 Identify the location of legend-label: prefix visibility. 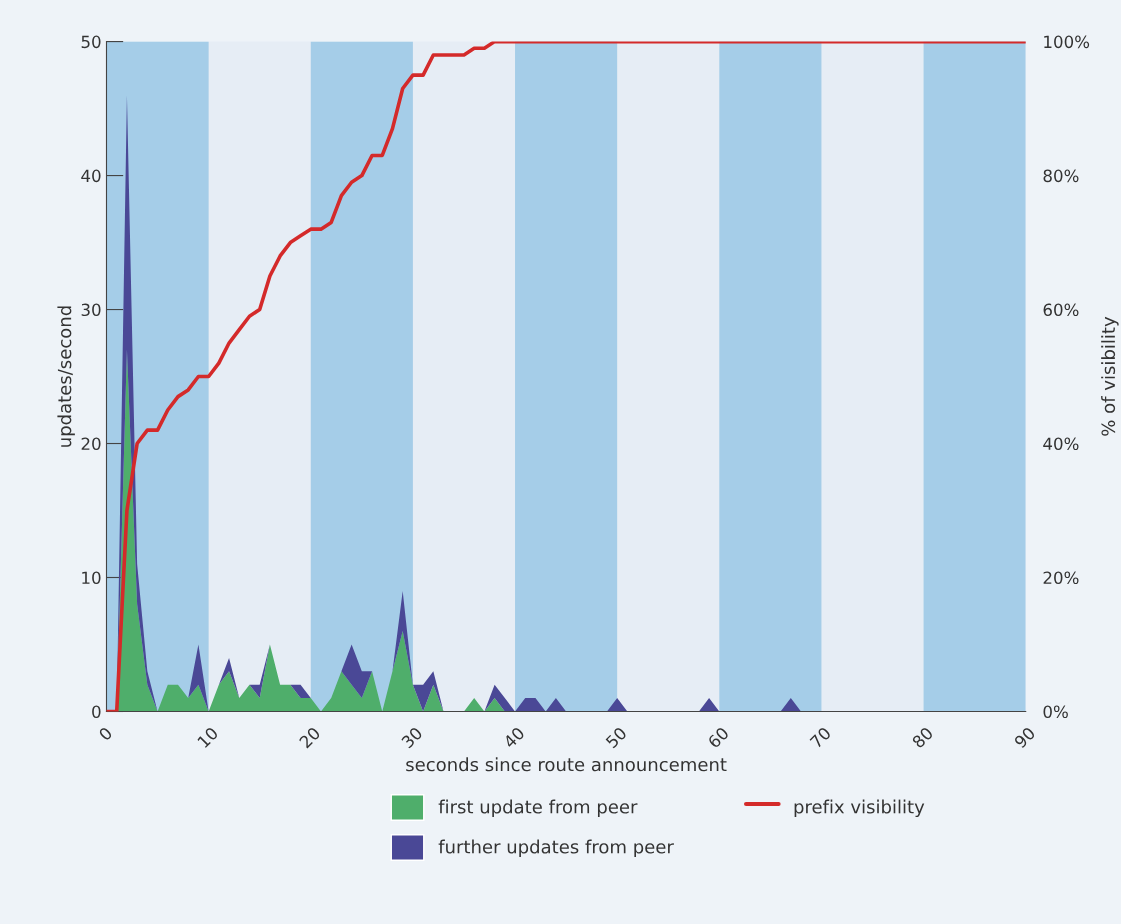
(859, 808).